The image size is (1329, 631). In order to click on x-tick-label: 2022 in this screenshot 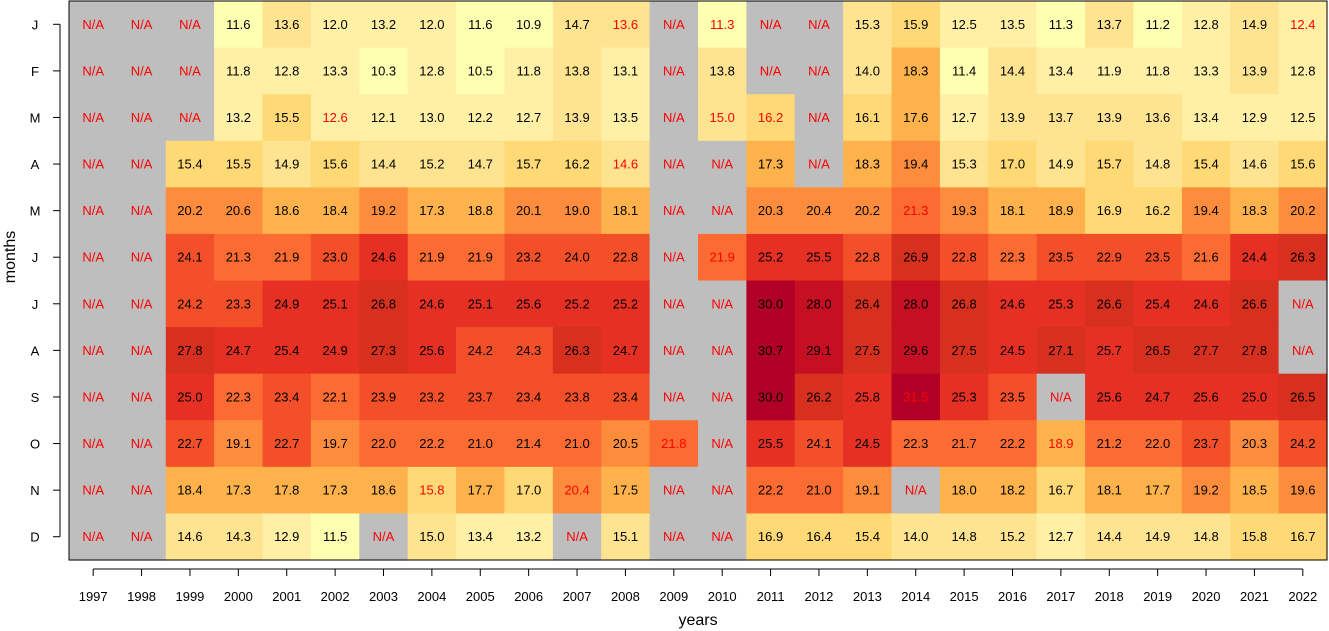, I will do `click(1302, 596)`.